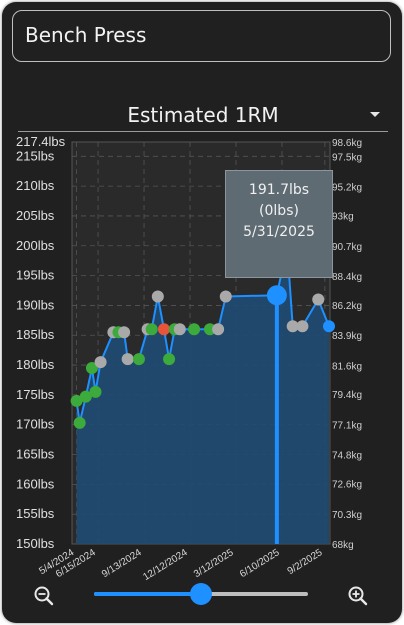 The width and height of the screenshot is (404, 625). I want to click on x-axis-tick-label: 9/2/2025, so click(305, 562).